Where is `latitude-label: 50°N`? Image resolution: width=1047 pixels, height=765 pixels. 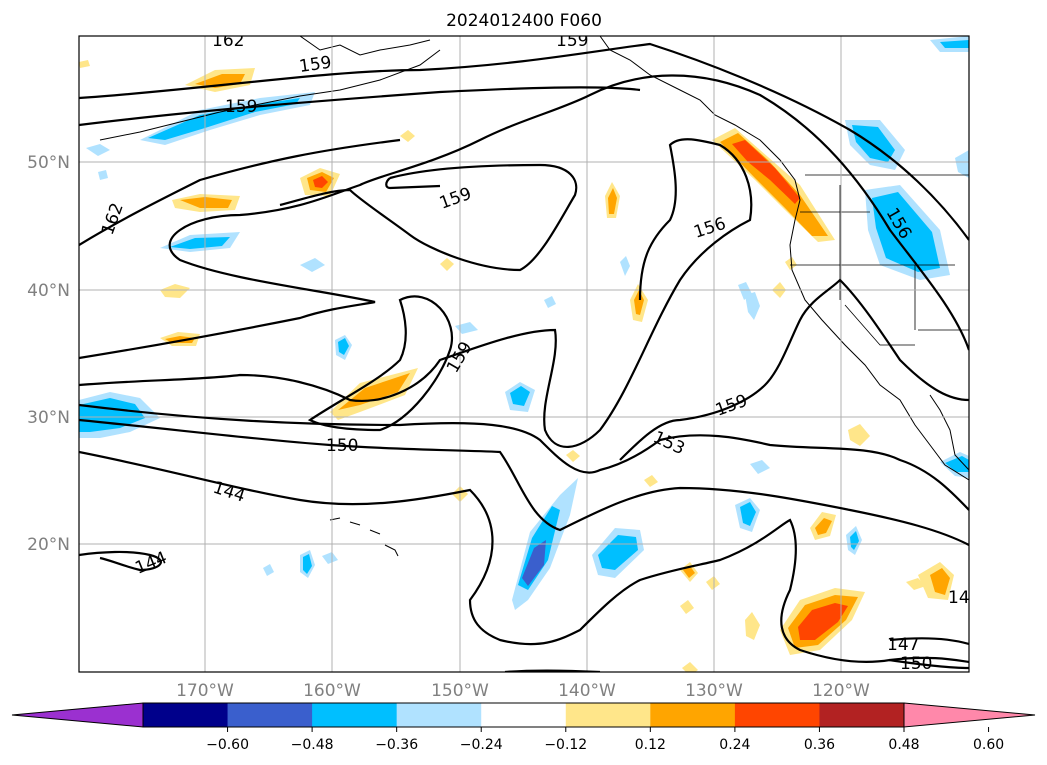 latitude-label: 50°N is located at coordinates (48, 163).